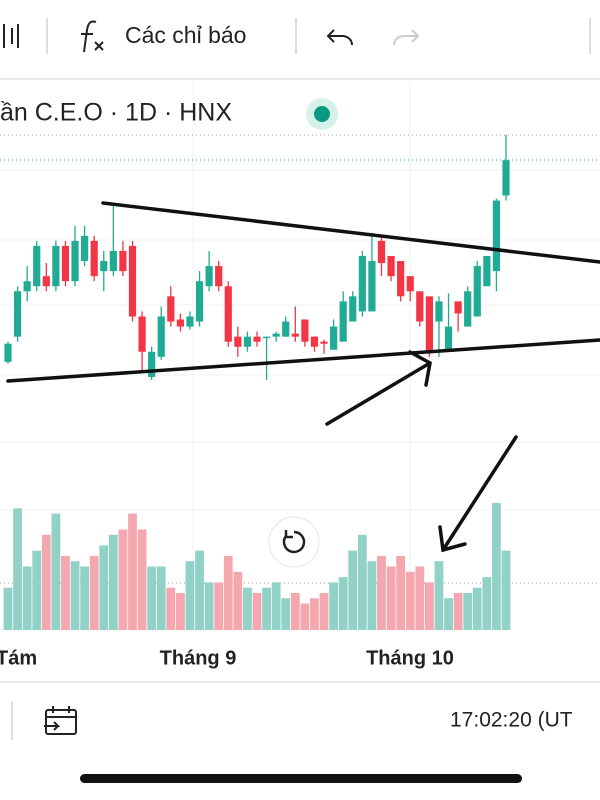 This screenshot has width=600, height=800. What do you see at coordinates (322, 114) in the screenshot?
I see `status-dot` at bounding box center [322, 114].